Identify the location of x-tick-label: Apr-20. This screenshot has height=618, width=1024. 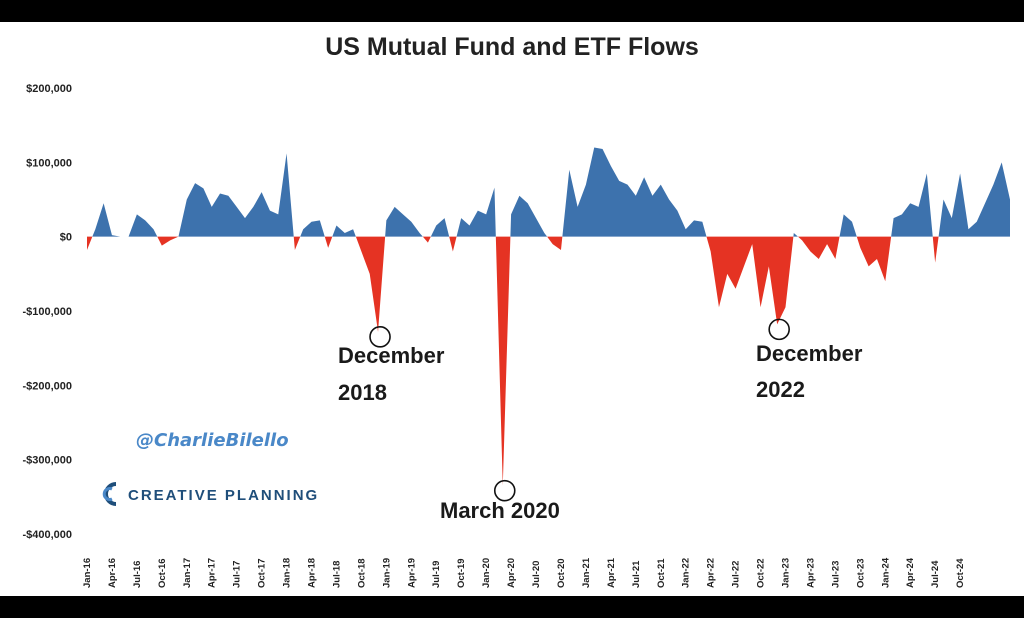
(511, 573).